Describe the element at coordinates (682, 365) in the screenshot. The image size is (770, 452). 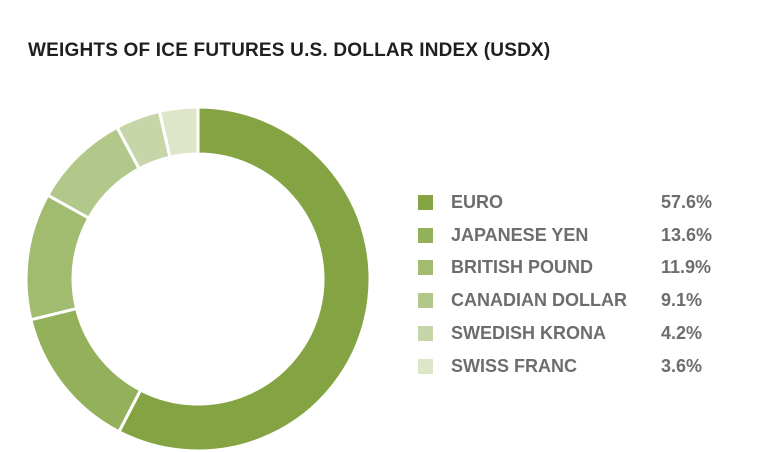
I see `legend-value: 3.6%` at that location.